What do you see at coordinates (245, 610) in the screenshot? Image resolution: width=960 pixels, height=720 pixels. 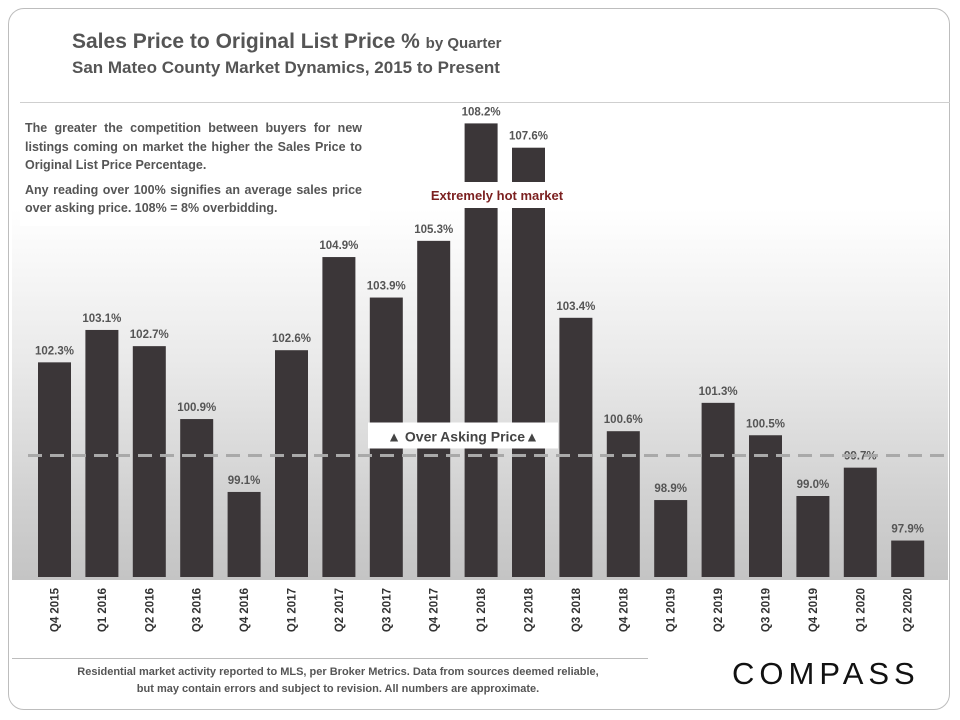 I see `x-tick-q4-2016: Q4 2016` at bounding box center [245, 610].